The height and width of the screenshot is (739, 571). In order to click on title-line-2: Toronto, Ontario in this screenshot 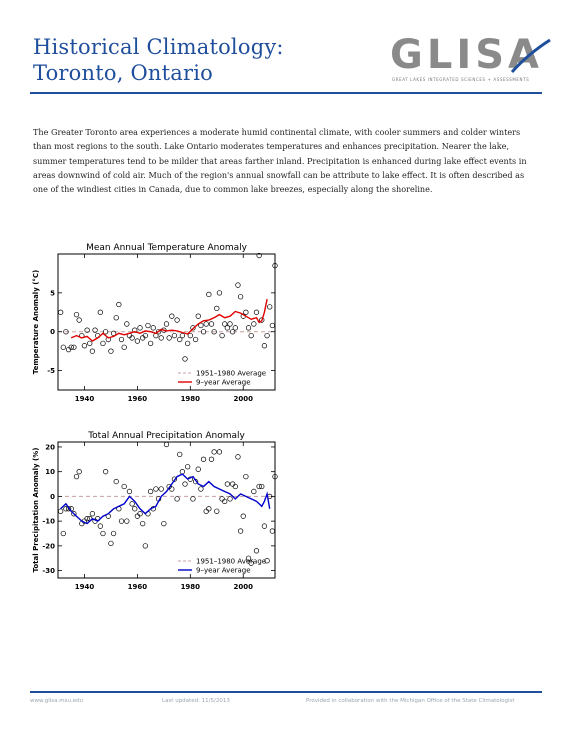, I will do `click(123, 73)`.